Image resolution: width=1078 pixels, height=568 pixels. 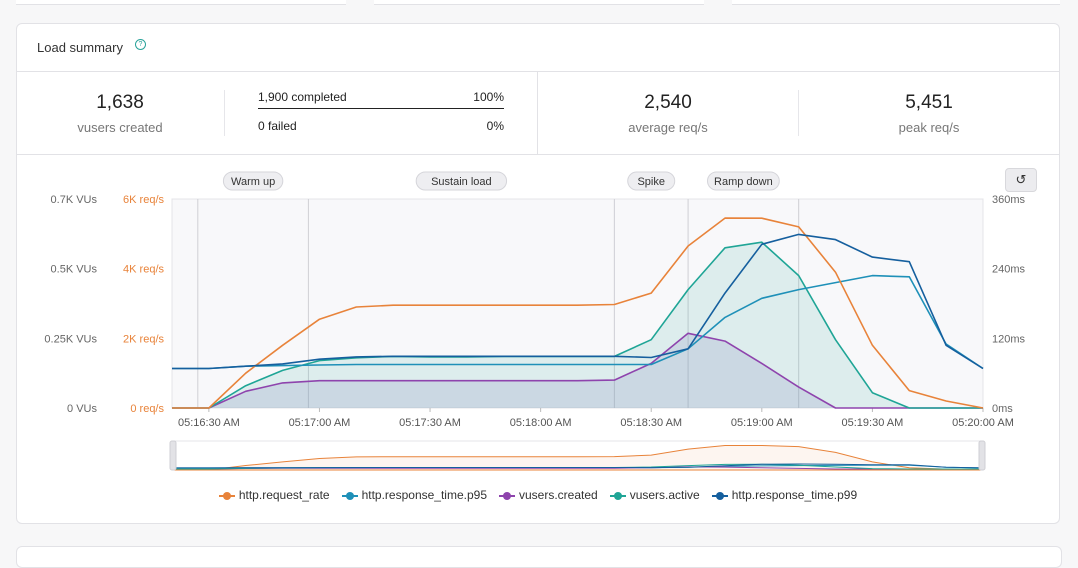 I want to click on stat-label: vusers created, so click(x=120, y=127).